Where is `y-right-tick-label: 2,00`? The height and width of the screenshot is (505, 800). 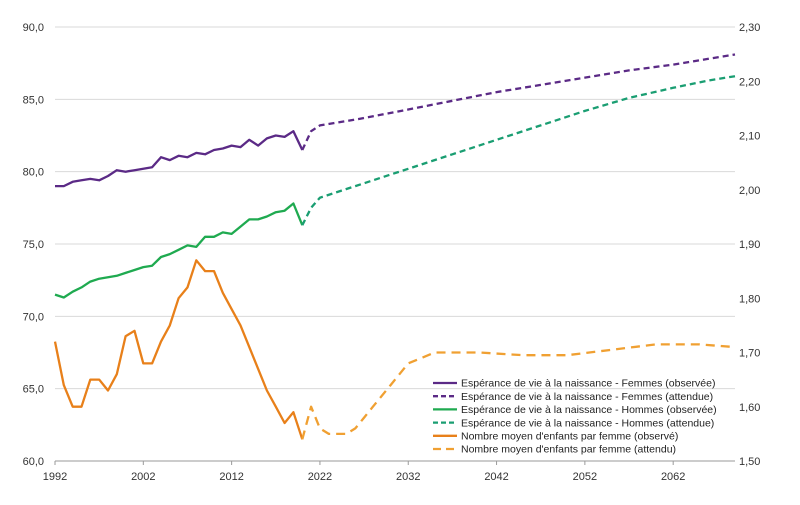
y-right-tick-label: 2,00 is located at coordinates (749, 191).